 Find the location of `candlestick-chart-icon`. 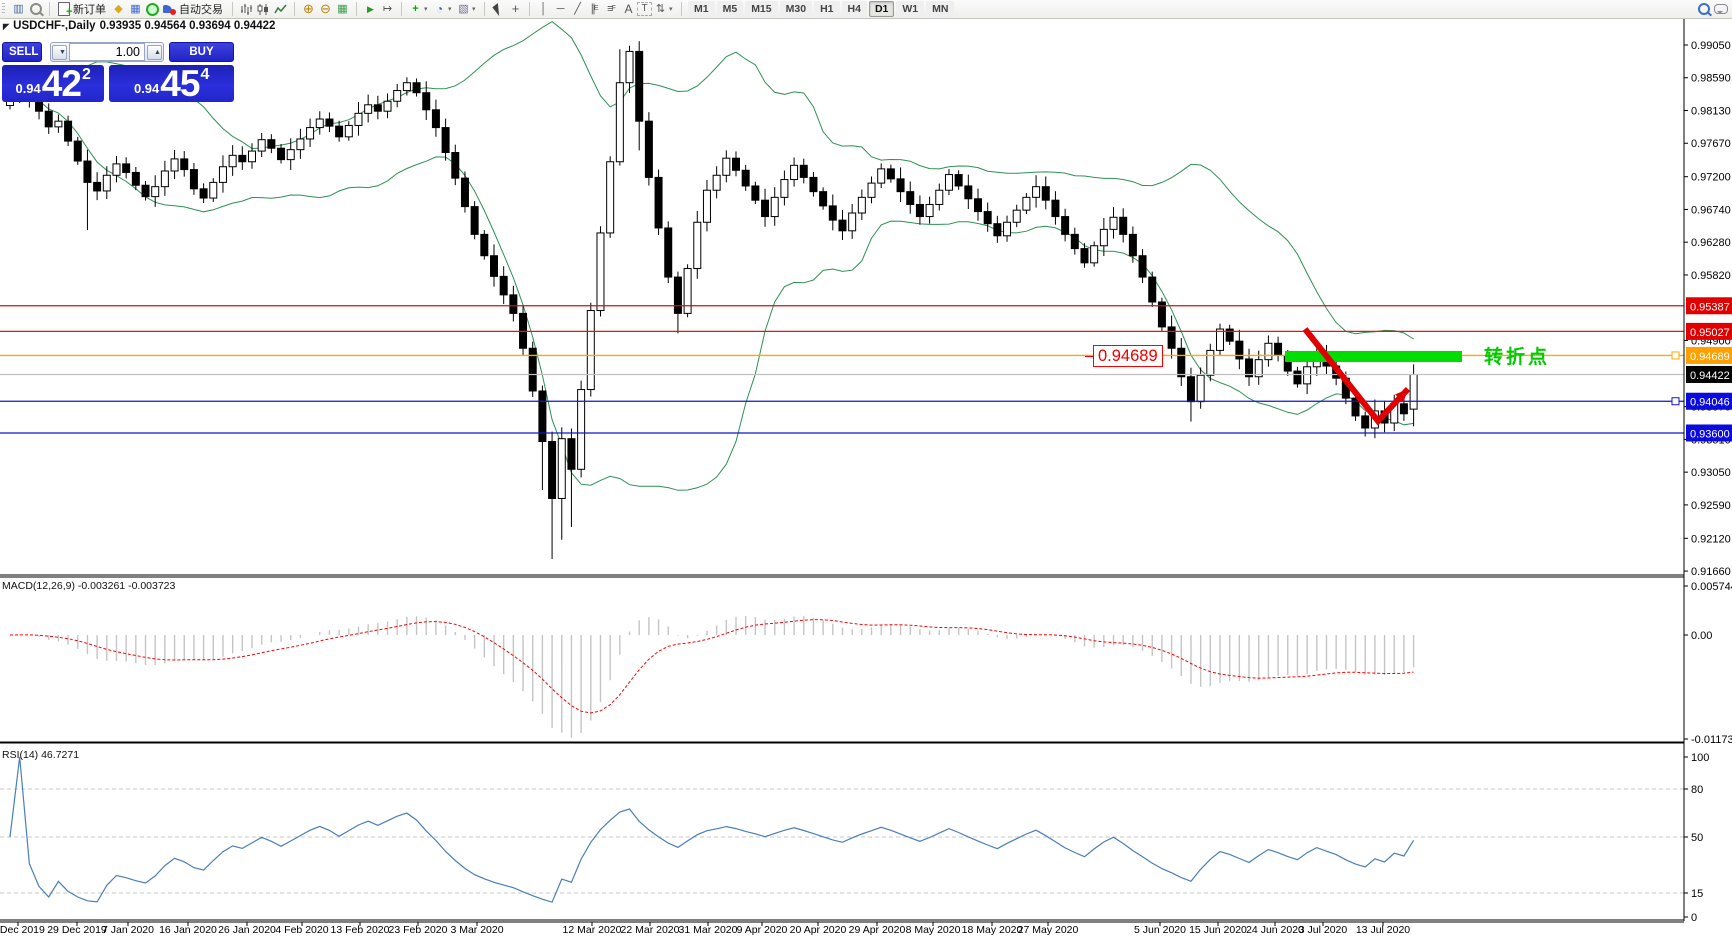

candlestick-chart-icon is located at coordinates (263, 9).